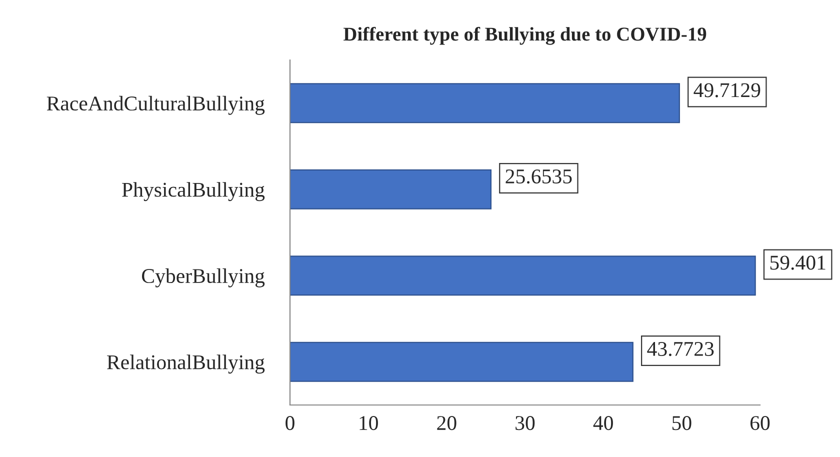 Image resolution: width=840 pixels, height=457 pixels. What do you see at coordinates (193, 192) in the screenshot?
I see `y-tick-label: PhysicalBullying` at bounding box center [193, 192].